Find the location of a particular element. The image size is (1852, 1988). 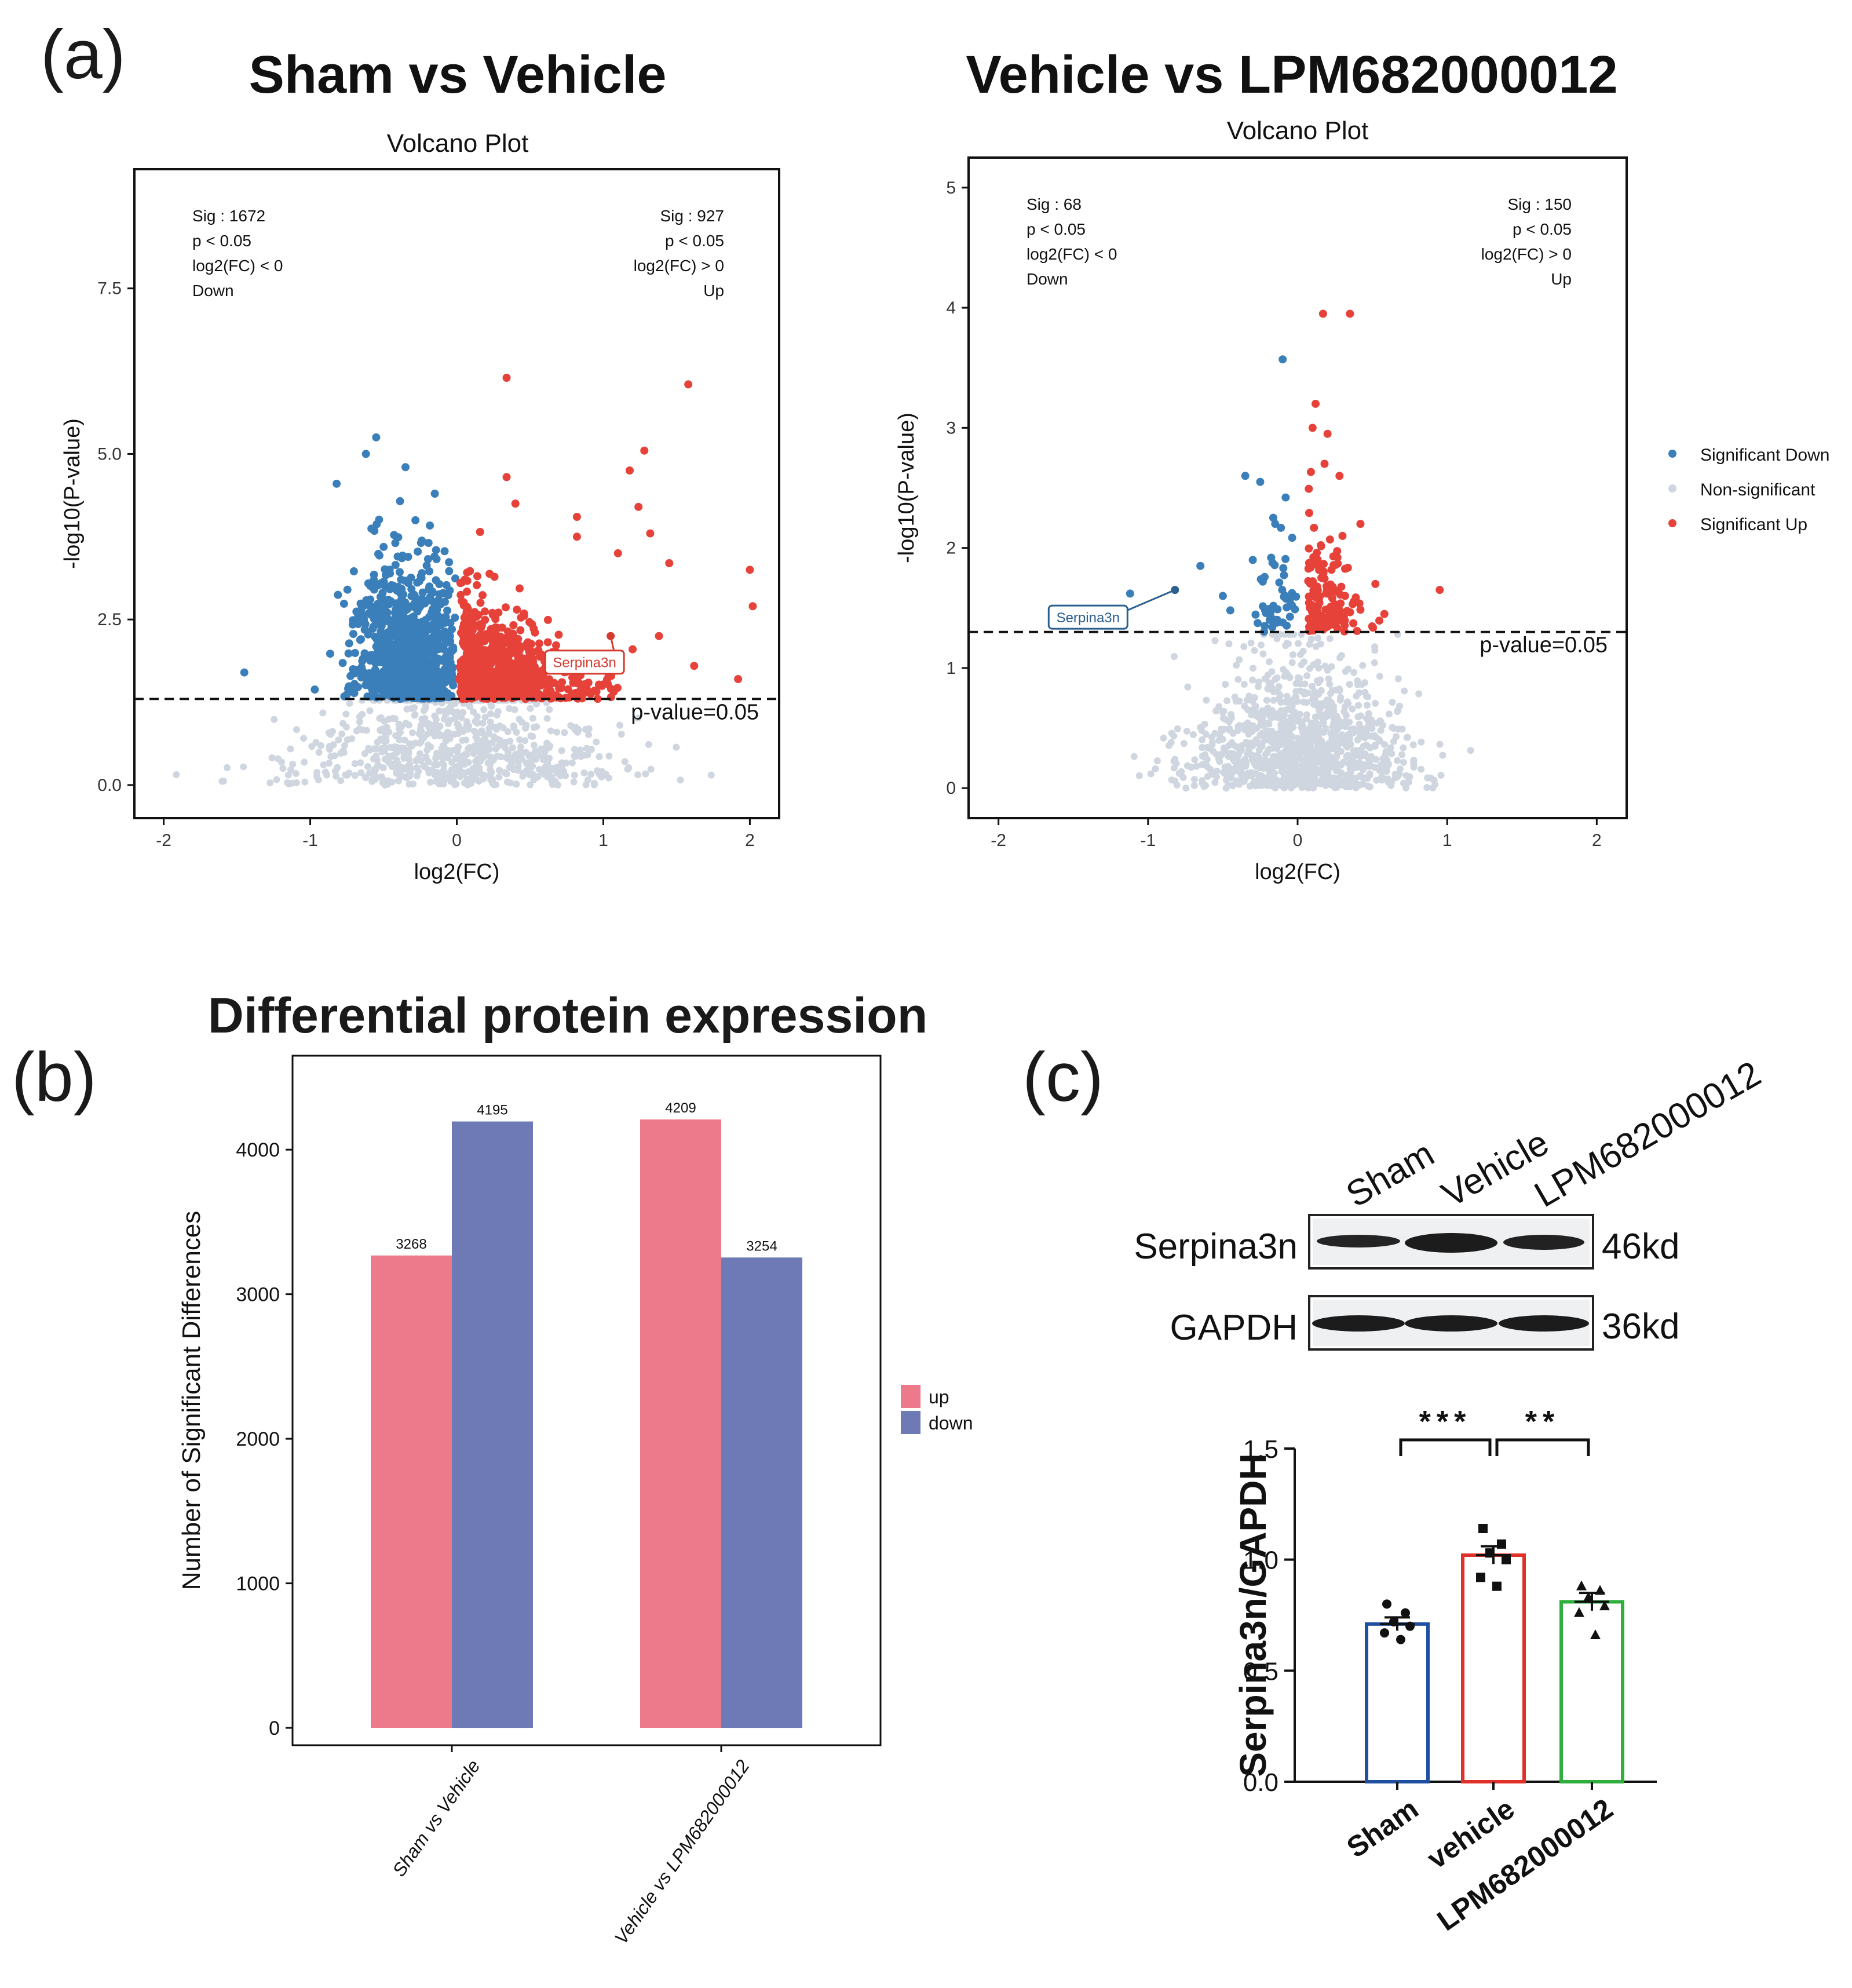

significant-down-points is located at coordinates (1213, 495).